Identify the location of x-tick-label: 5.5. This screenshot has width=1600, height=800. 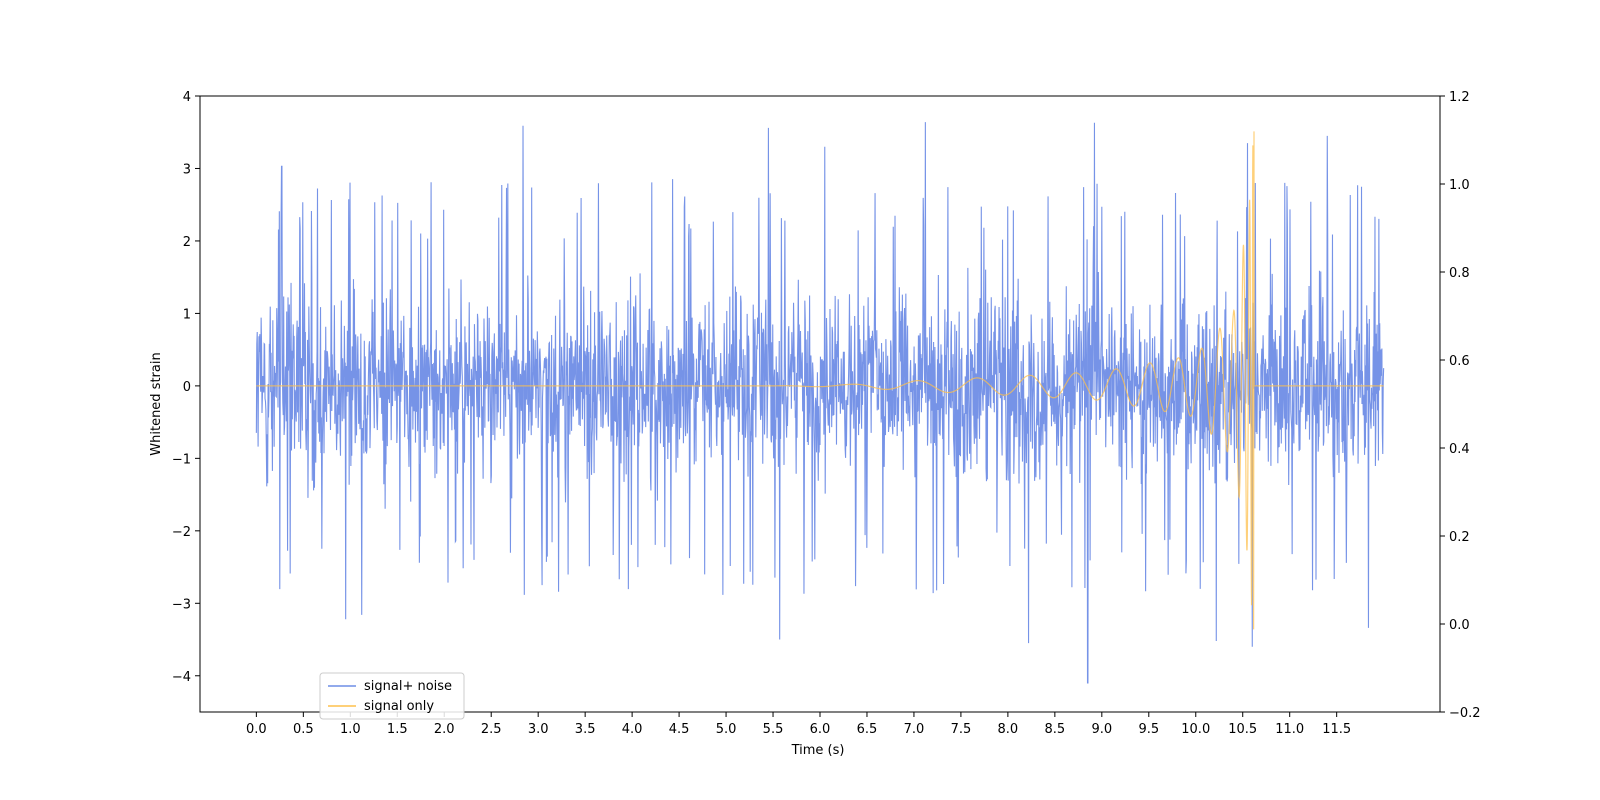
(773, 729).